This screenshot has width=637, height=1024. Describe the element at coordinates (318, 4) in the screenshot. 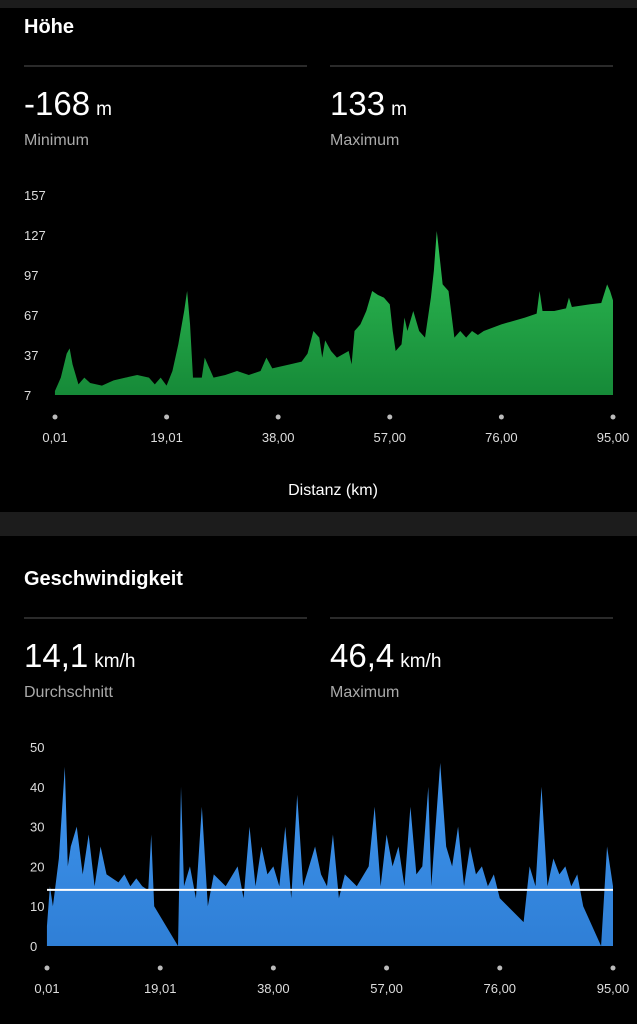

I see `top-band` at that location.